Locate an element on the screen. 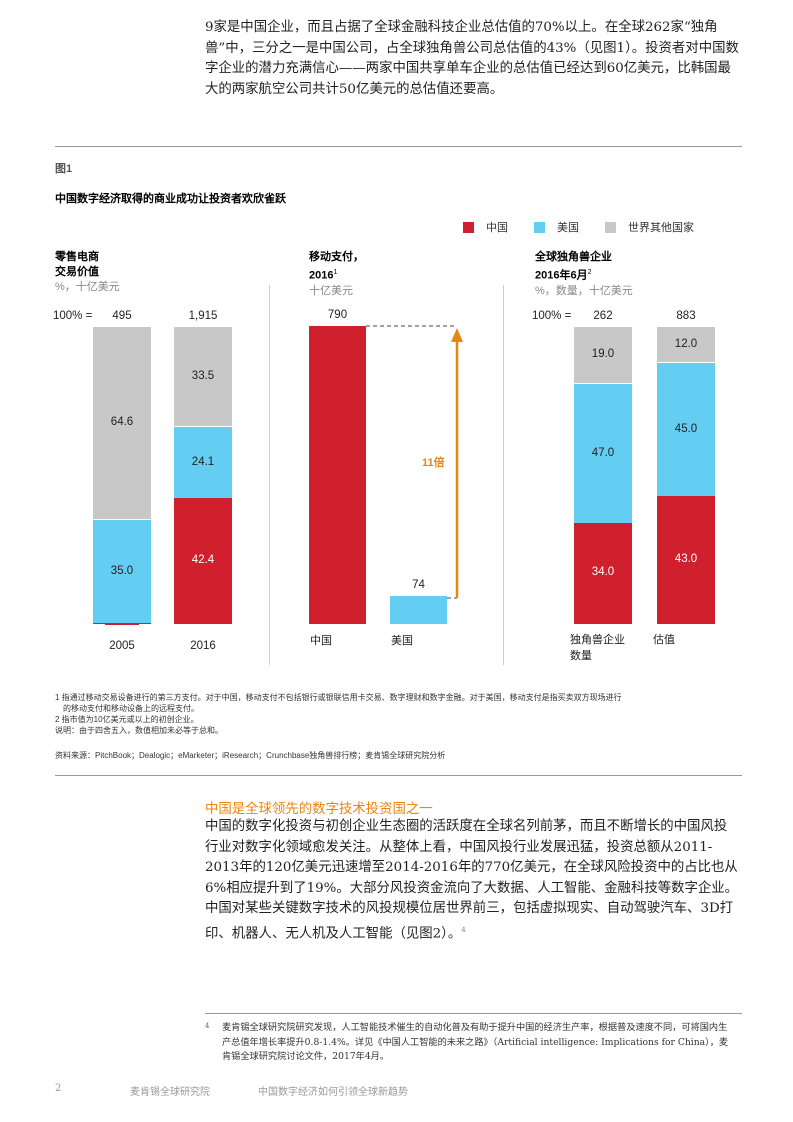  legend-china: 中国 is located at coordinates (485, 227).